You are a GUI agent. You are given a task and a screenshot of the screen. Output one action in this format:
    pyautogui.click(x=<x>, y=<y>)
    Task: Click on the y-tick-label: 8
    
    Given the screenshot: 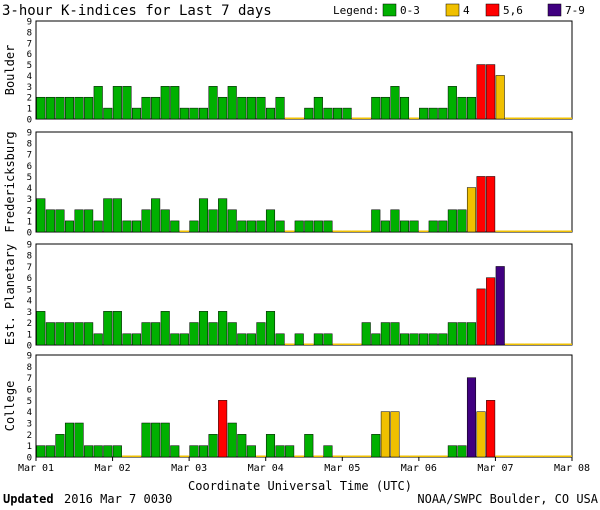 What is the action you would take?
    pyautogui.click(x=29, y=368)
    